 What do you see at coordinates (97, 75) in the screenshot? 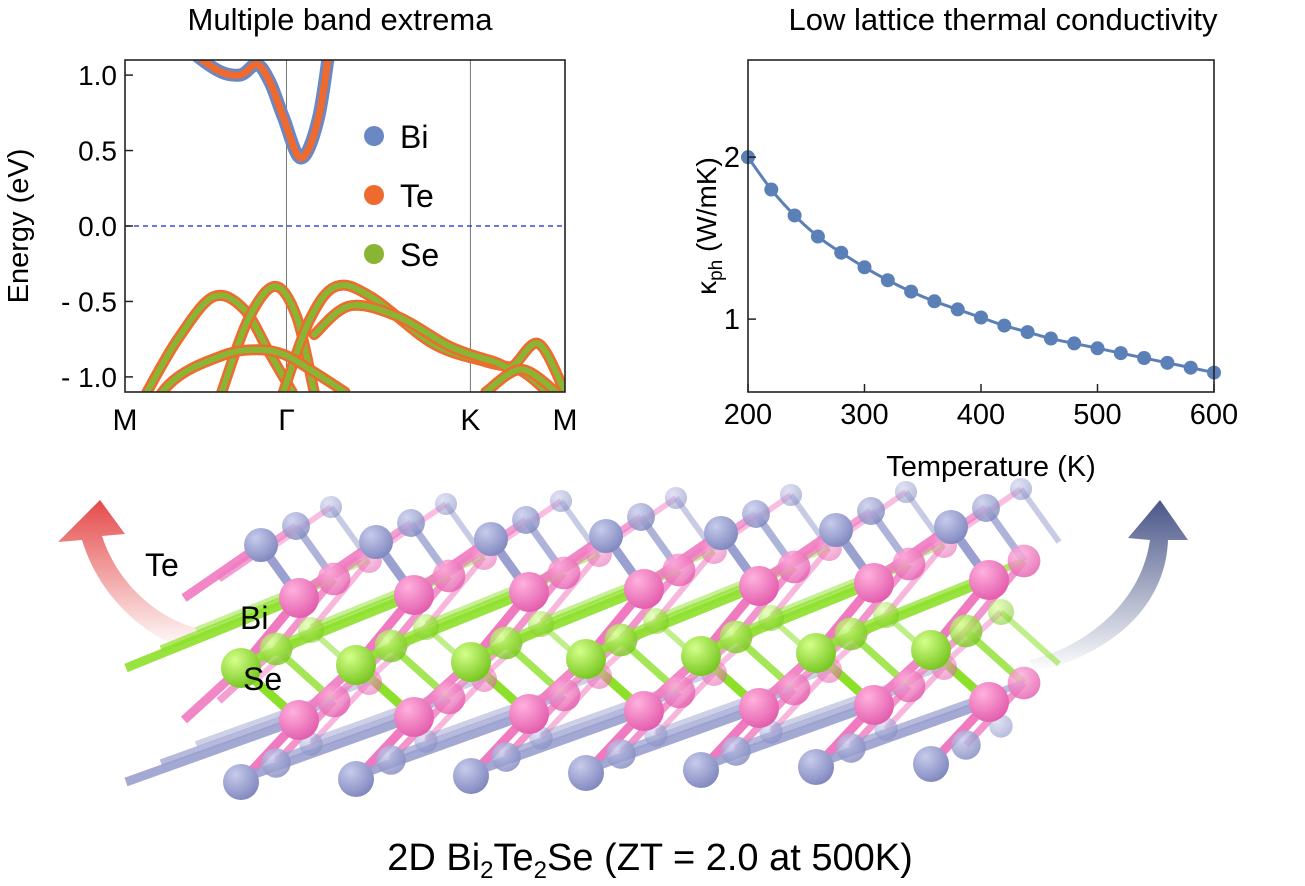
I see `y-tick-label: 1.0` at bounding box center [97, 75].